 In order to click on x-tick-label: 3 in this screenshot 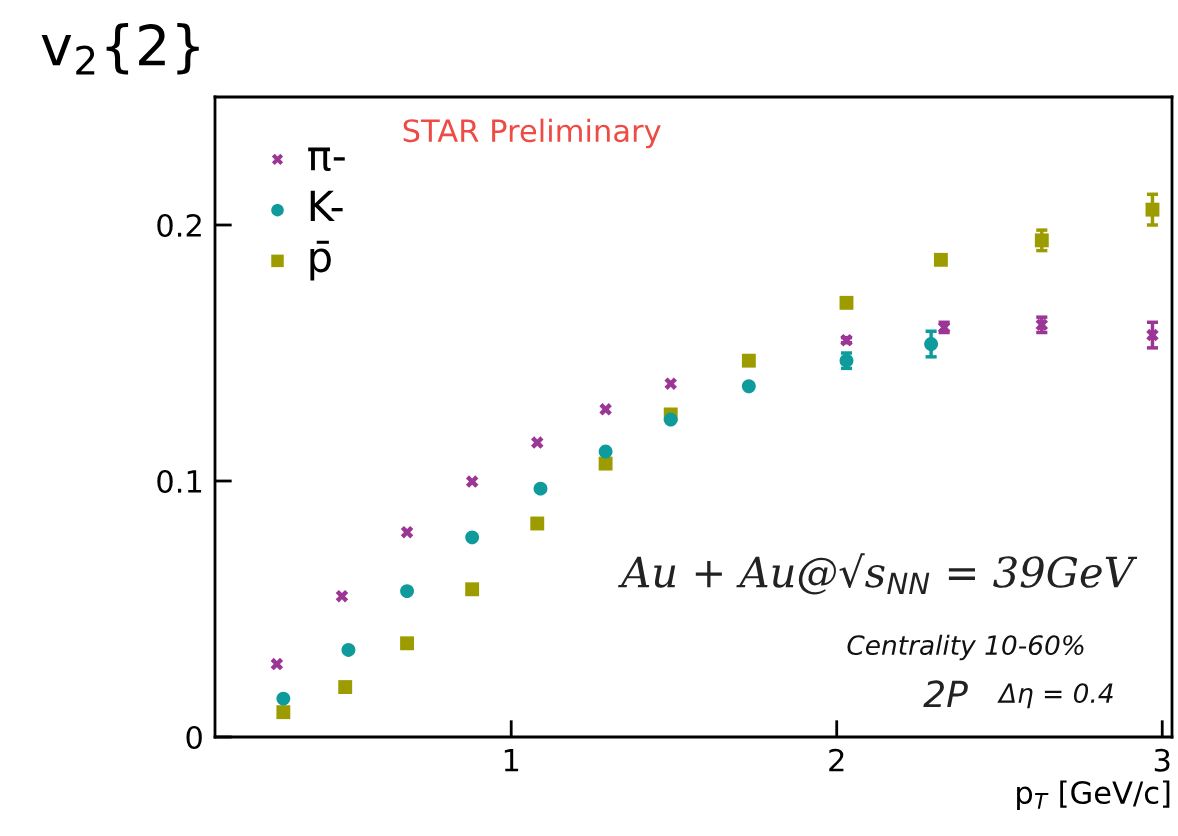, I will do `click(1162, 760)`.